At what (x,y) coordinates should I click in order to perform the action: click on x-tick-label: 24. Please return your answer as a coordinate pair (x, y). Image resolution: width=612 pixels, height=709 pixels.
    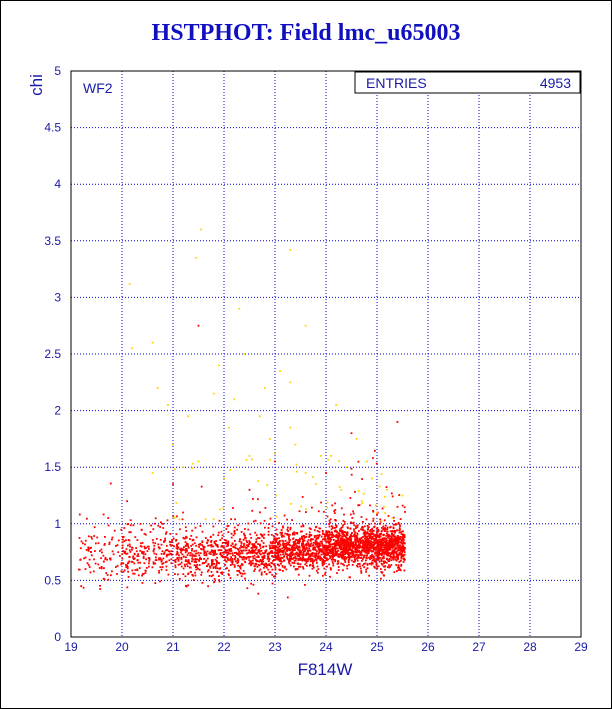
    Looking at the image, I should click on (326, 647).